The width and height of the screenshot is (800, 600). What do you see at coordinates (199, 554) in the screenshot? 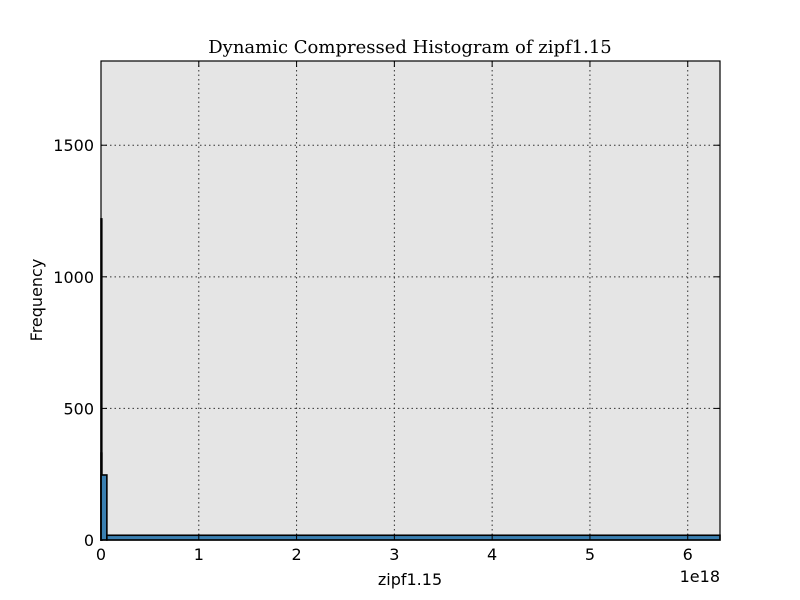
I see `x-tick-label: 1` at bounding box center [199, 554].